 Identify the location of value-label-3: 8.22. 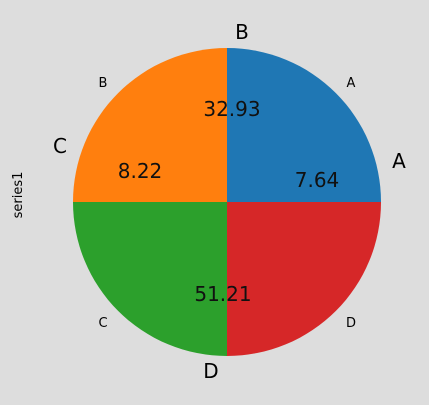
(140, 171).